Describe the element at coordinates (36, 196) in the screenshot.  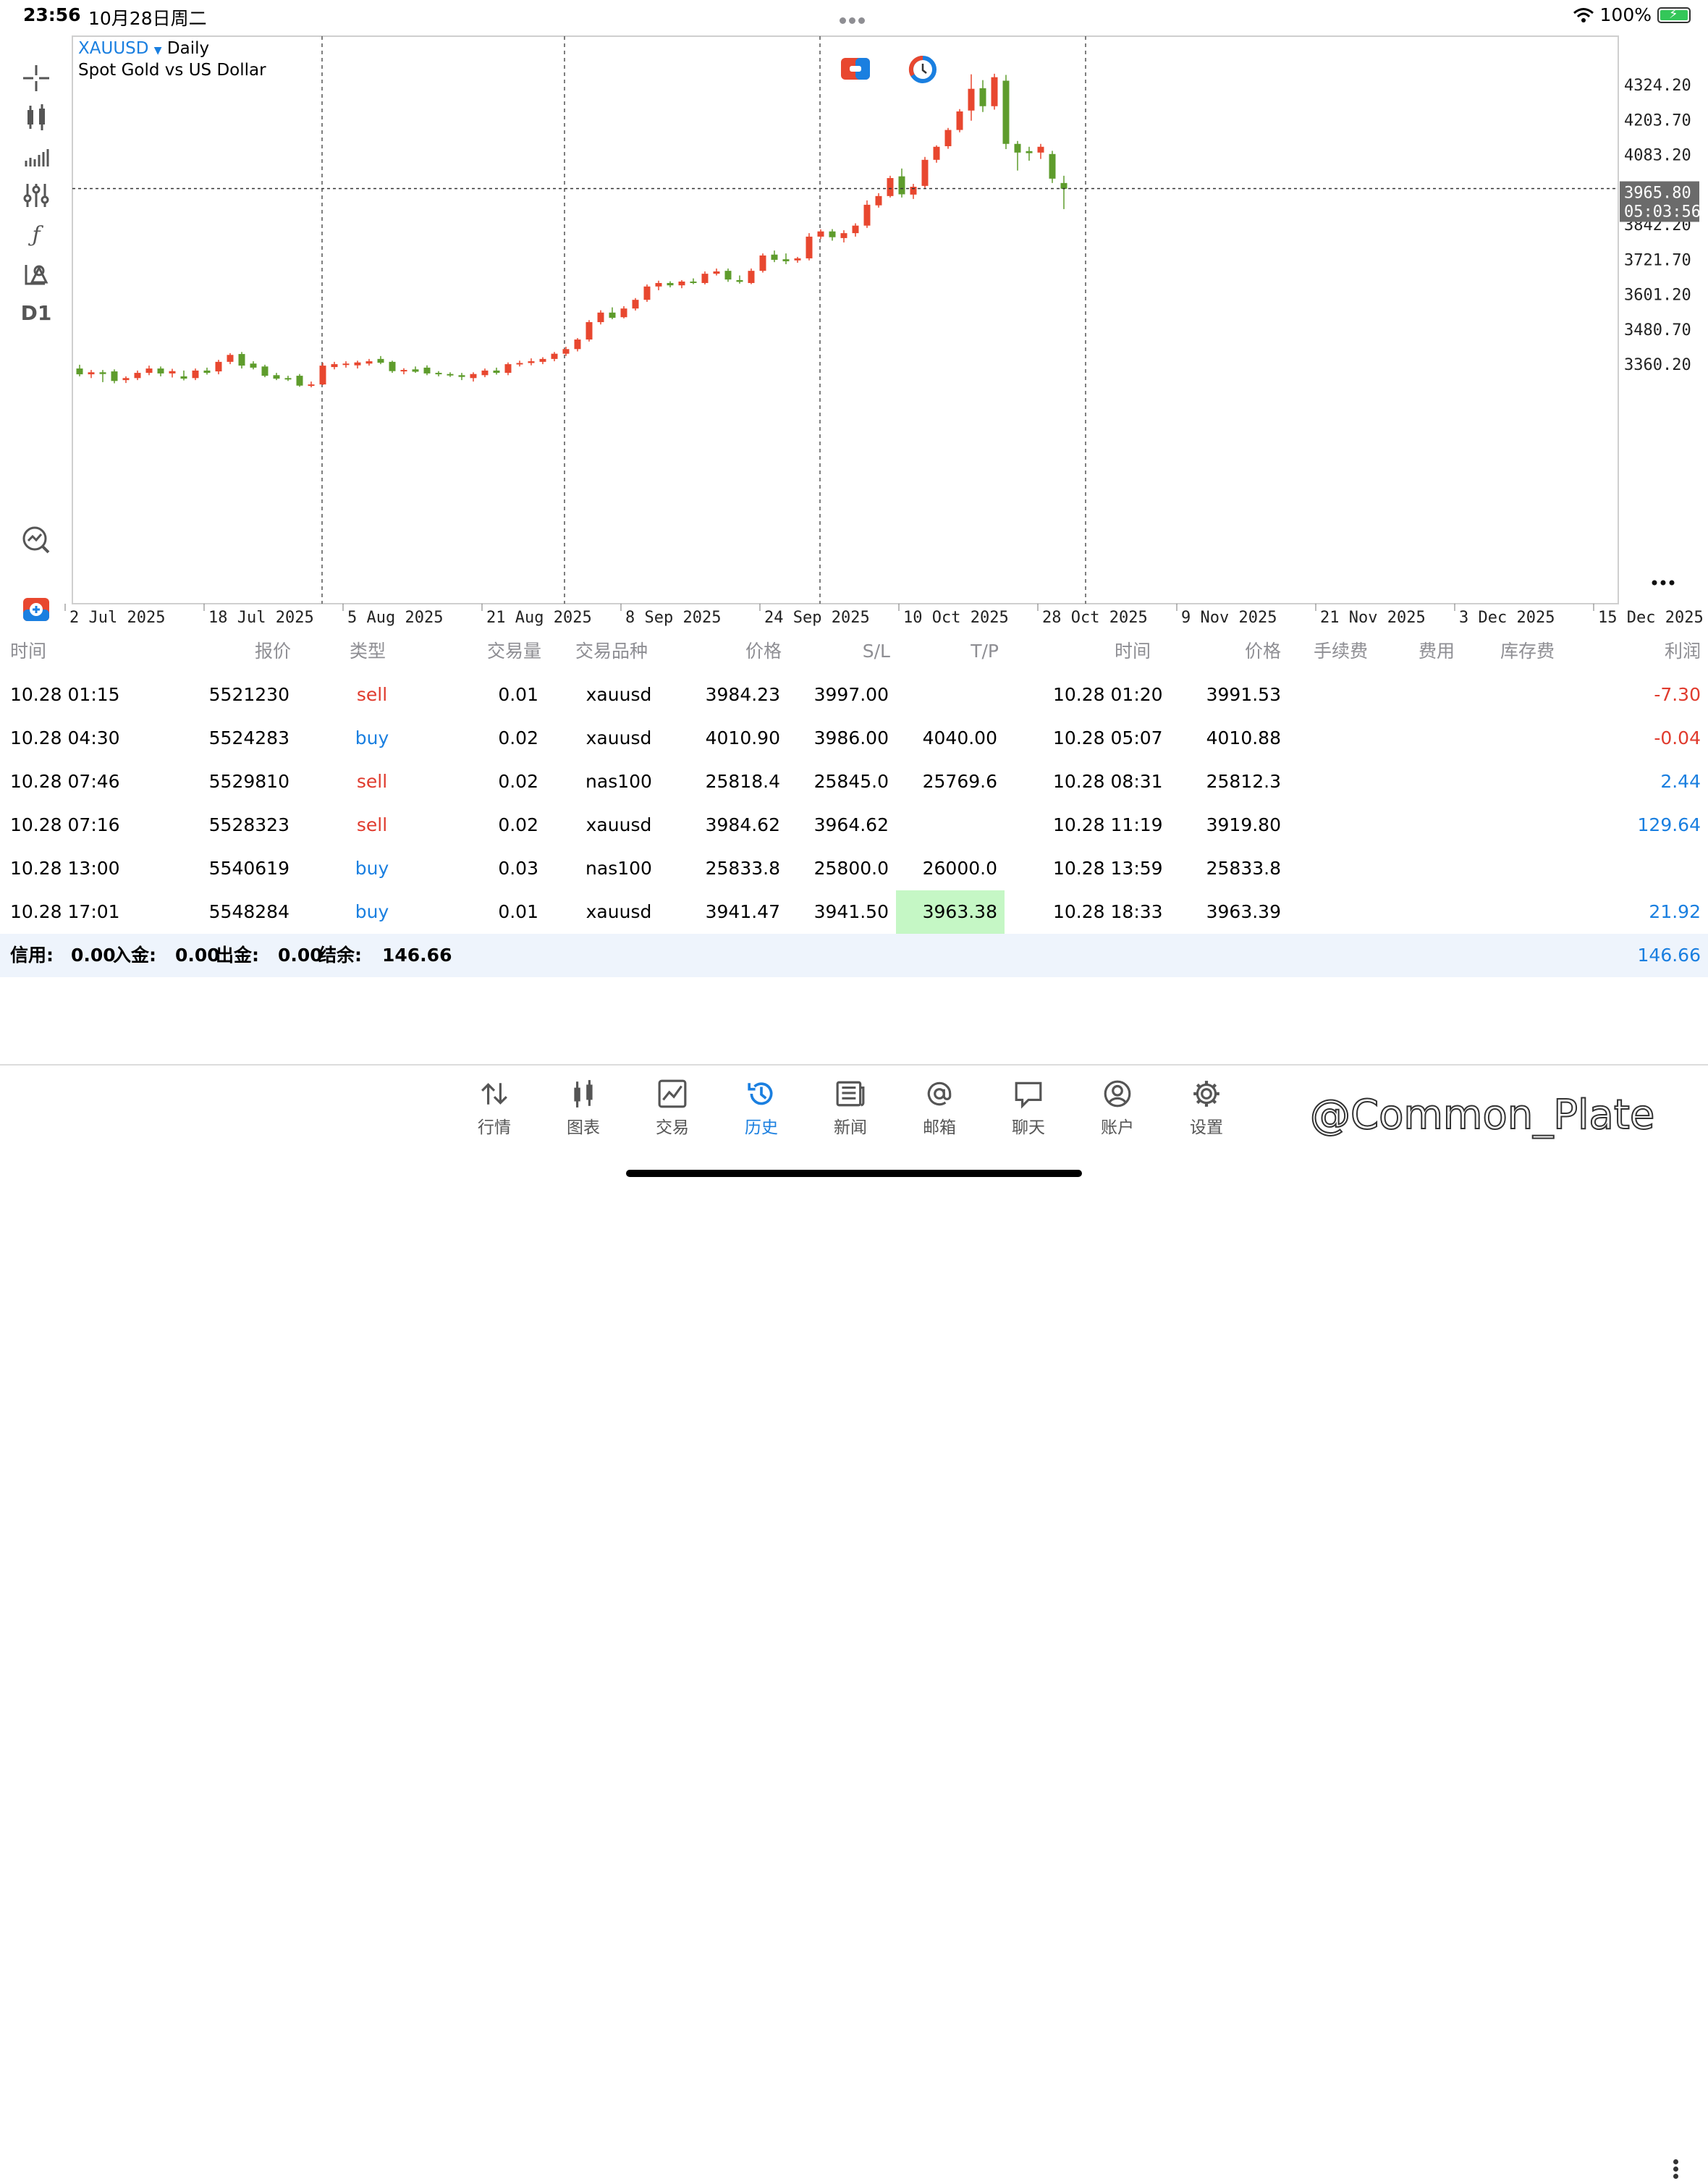
I see `settings-sliders-icon` at that location.